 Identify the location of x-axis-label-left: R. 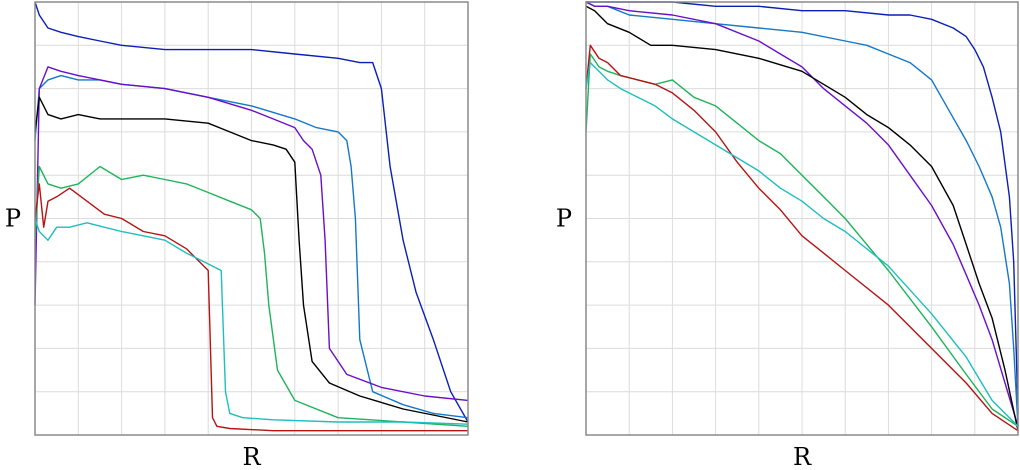
(251, 456).